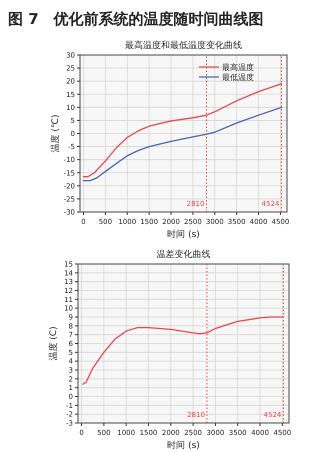  I want to click on y-axis-title: 温度 (C), so click(53, 343).